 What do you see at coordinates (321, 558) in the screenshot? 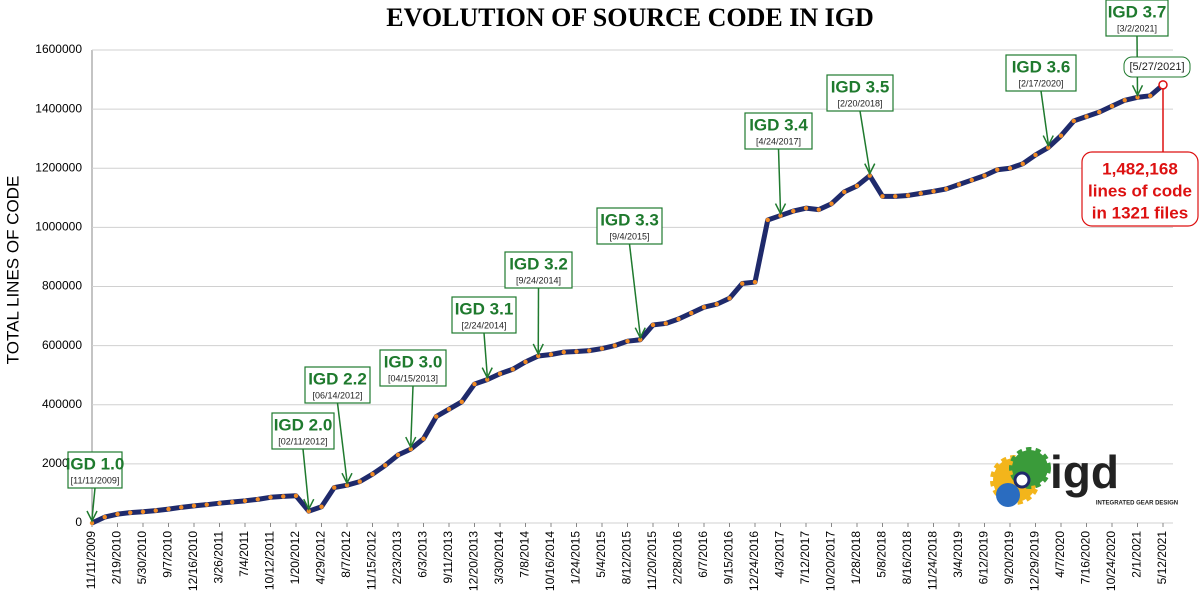
I see `x-tick-label: 4/29/2012` at bounding box center [321, 558].